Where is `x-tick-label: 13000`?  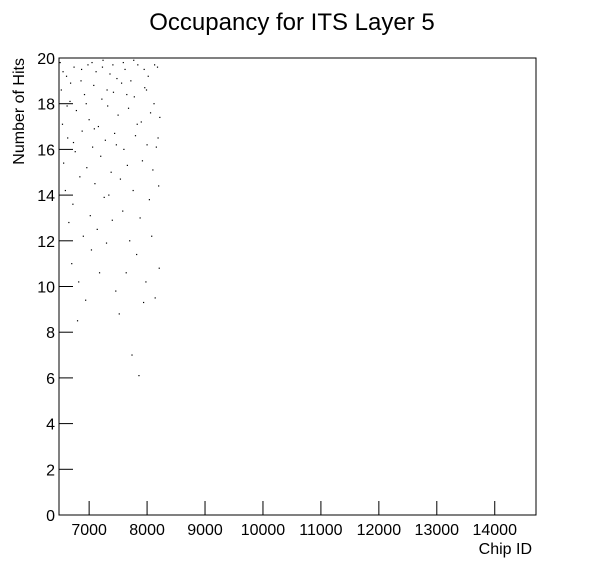
x-tick-label: 13000 is located at coordinates (437, 530).